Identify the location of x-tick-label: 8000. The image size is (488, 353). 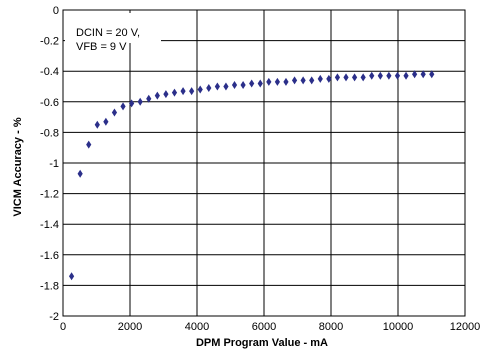
(331, 327).